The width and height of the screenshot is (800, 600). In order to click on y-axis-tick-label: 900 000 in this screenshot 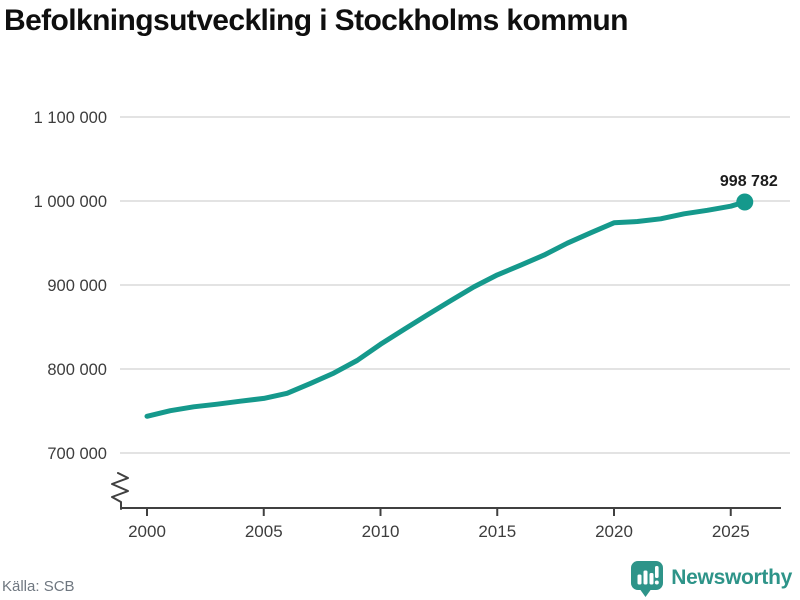, I will do `click(77, 286)`.